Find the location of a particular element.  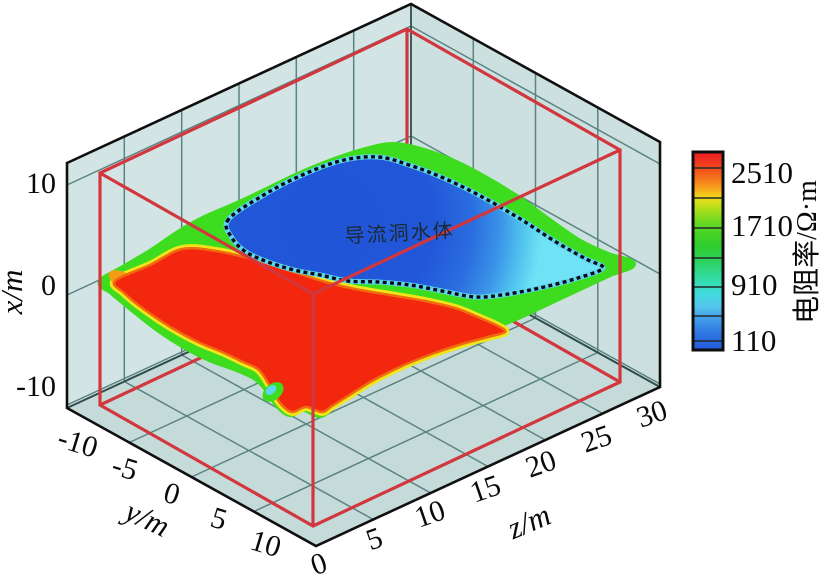

colorbar-tick-2510: 2510 is located at coordinates (762, 172).